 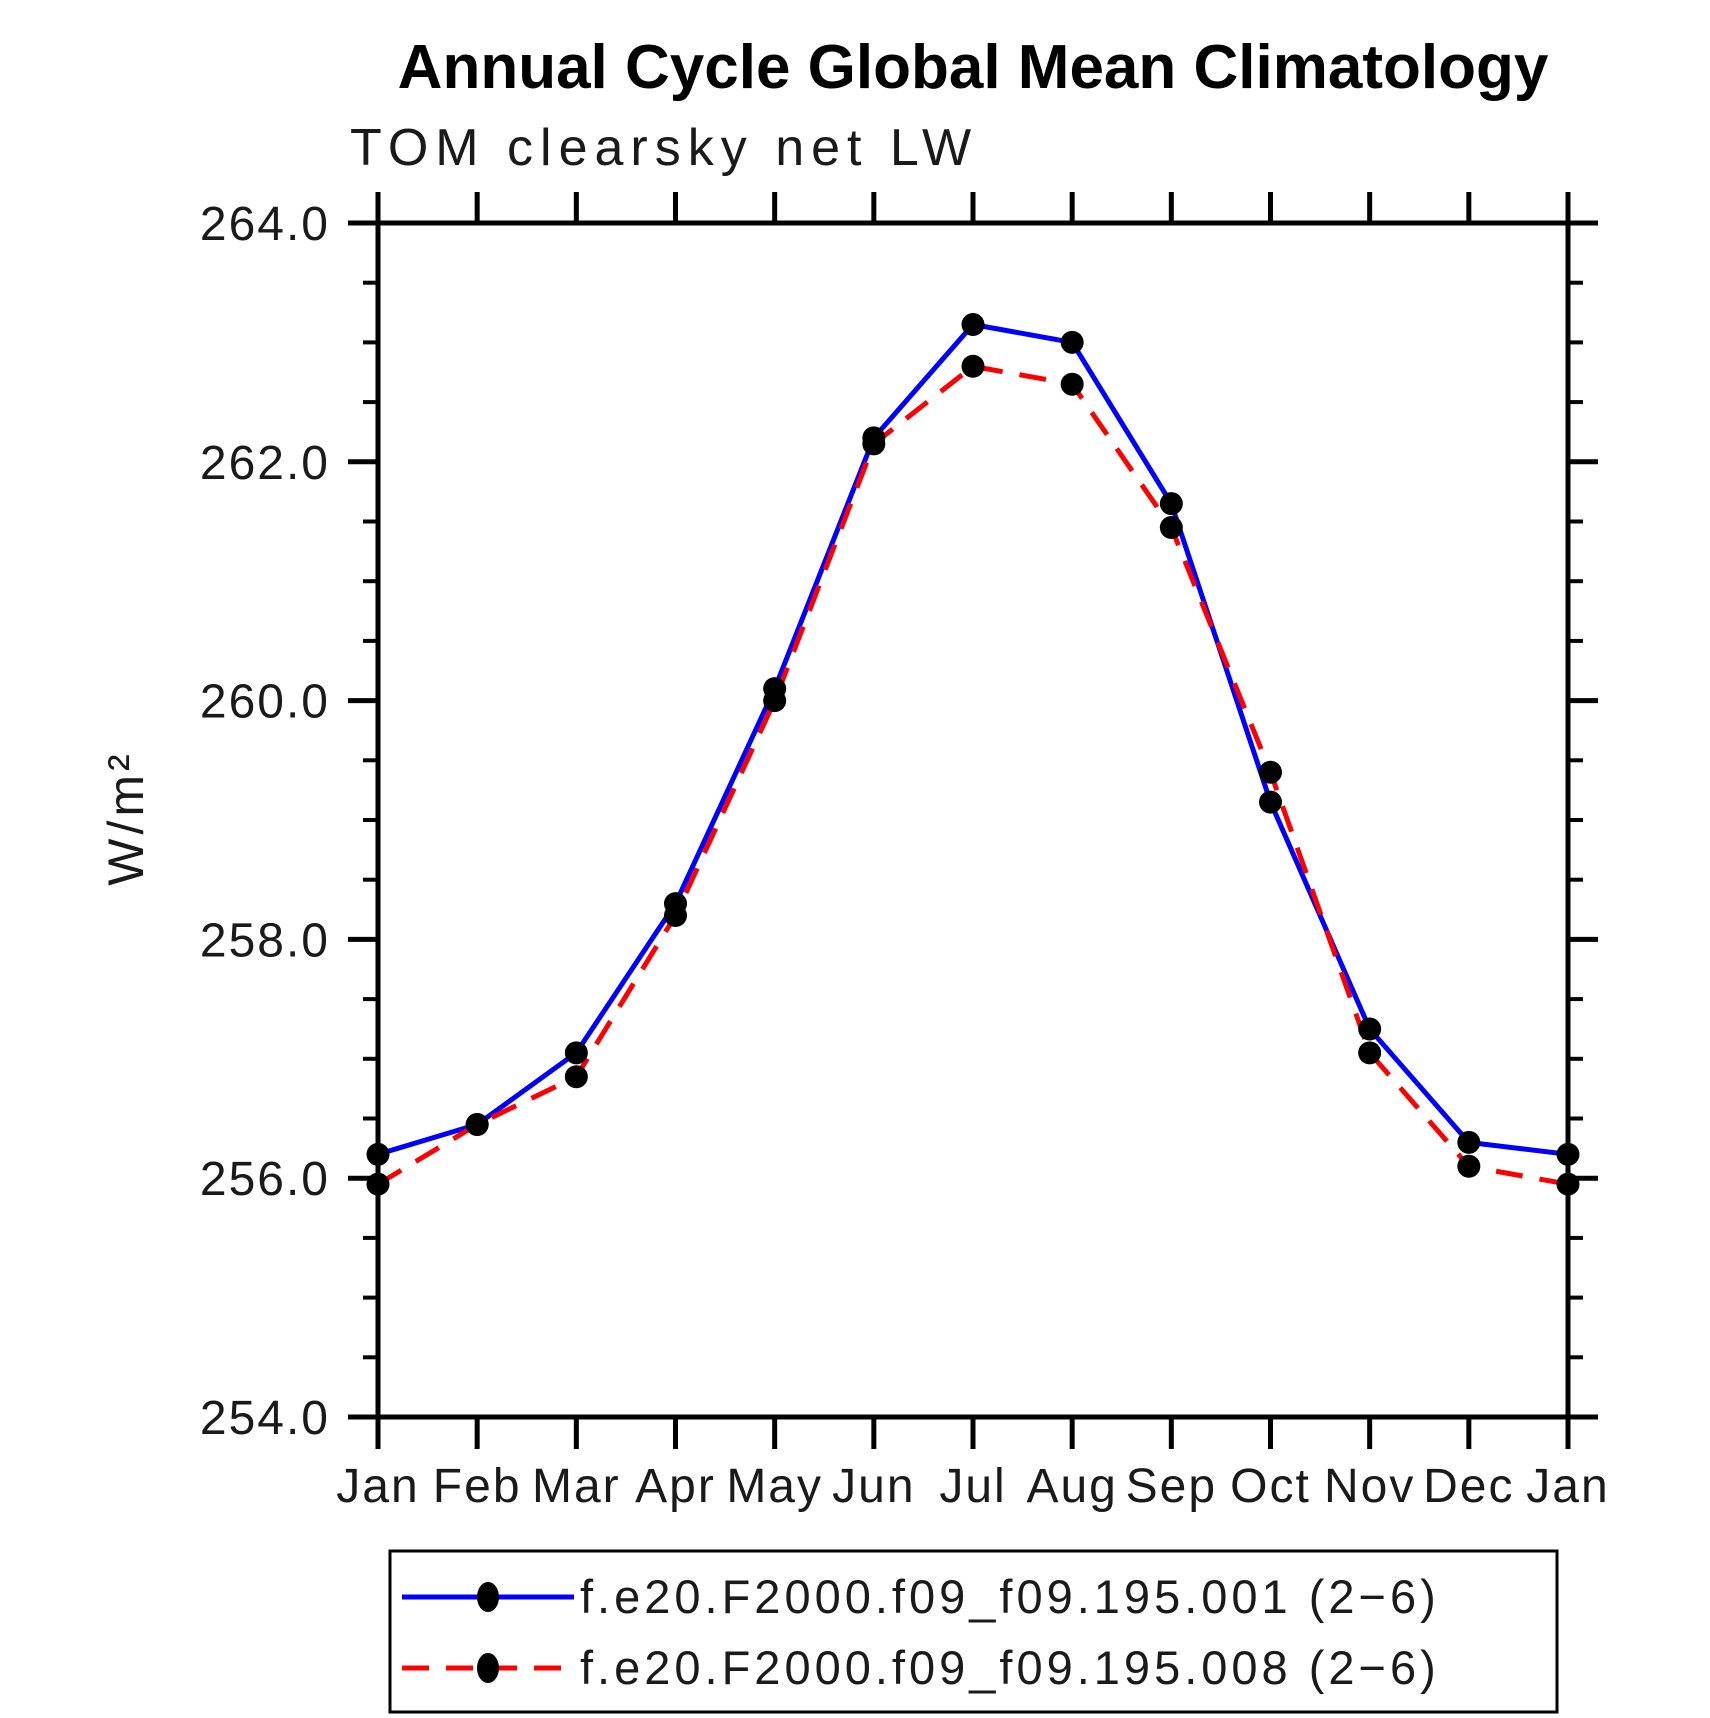 I want to click on x-tick-label: Apr, so click(x=675, y=1486).